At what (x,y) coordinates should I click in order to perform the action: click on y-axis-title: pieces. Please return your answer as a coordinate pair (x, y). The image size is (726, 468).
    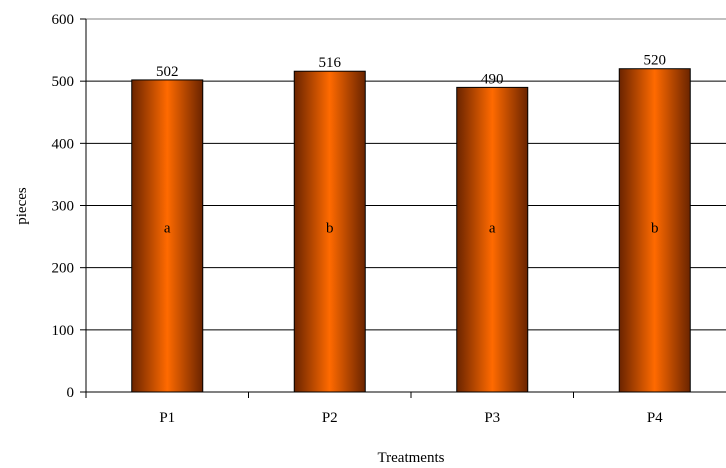
    Looking at the image, I should click on (22, 206).